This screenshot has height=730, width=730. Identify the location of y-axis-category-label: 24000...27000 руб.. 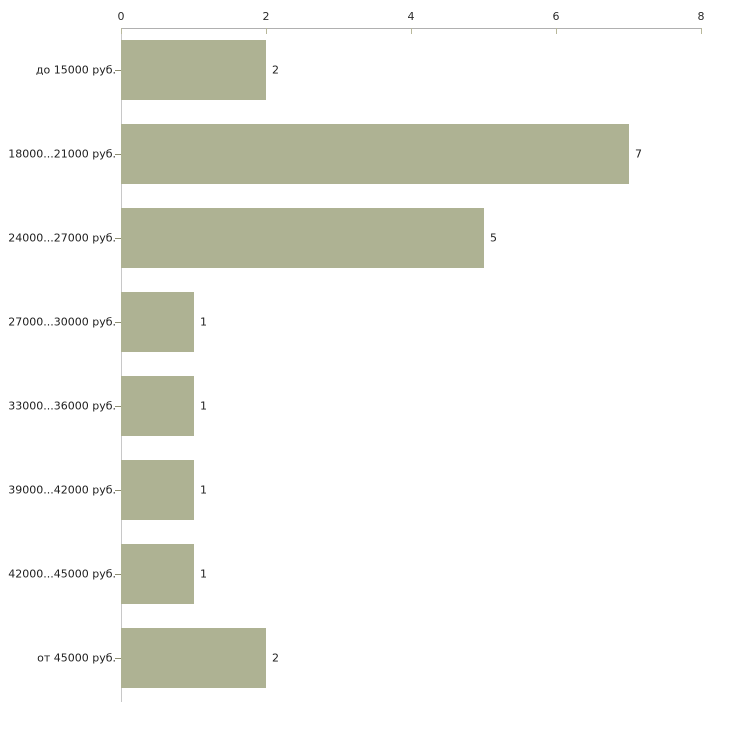
(62, 238).